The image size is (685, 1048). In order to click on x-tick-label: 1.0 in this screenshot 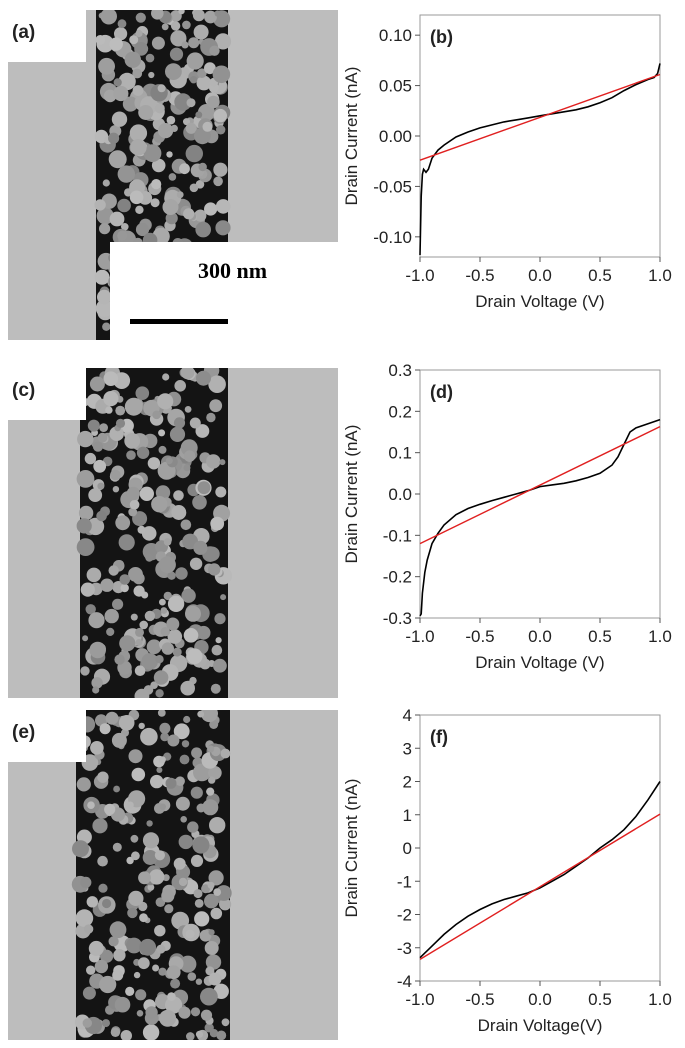, I will do `click(660, 636)`.